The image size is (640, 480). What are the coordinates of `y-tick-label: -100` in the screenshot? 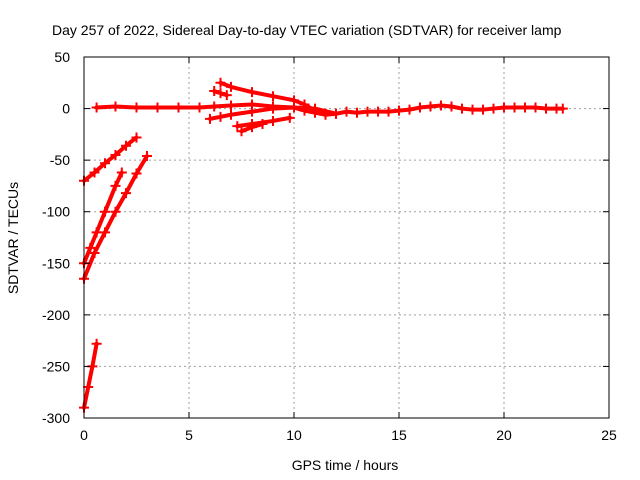 It's located at (56, 212).